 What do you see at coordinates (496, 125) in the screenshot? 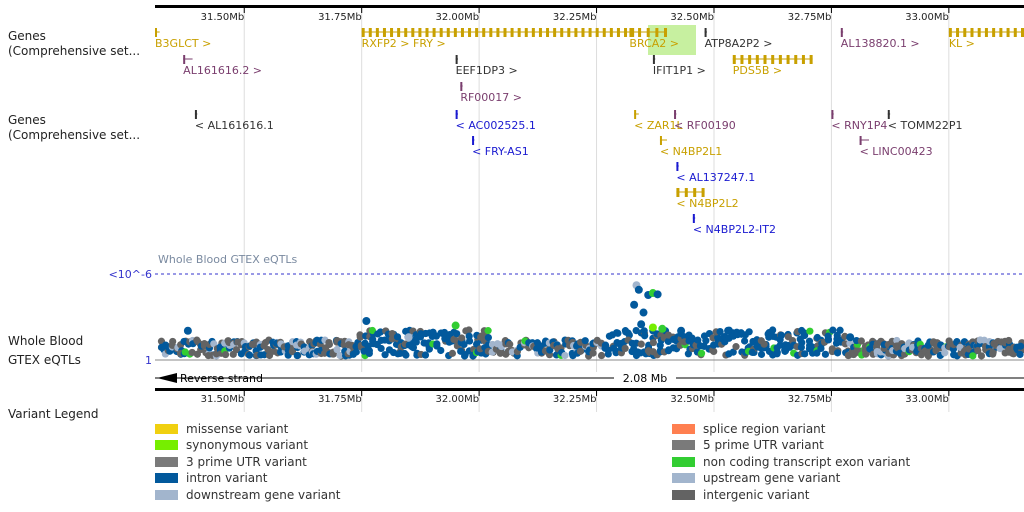
I see `gene-label: < AC002525.1` at bounding box center [496, 125].